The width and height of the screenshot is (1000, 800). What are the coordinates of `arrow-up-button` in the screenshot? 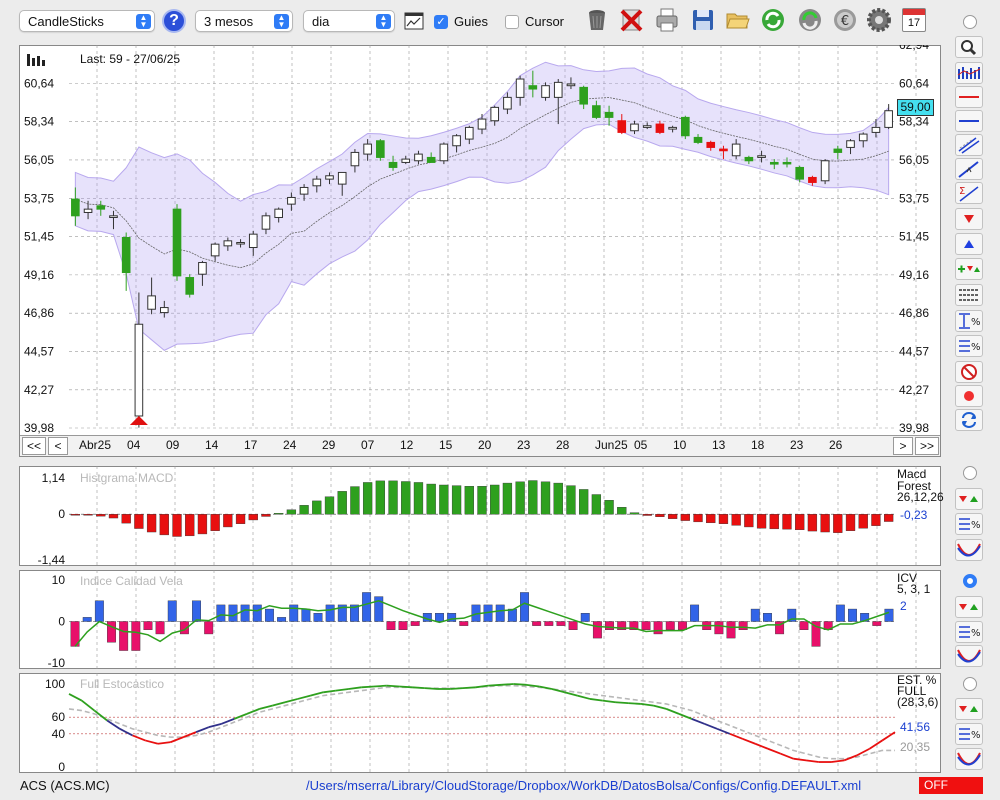 It's located at (969, 244).